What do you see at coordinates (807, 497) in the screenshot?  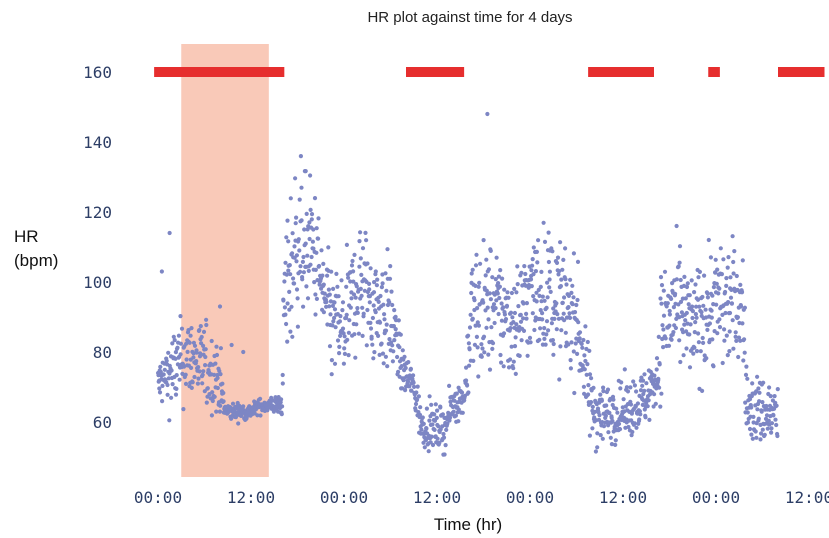 I see `x-tick-label: 12:00` at bounding box center [807, 497].